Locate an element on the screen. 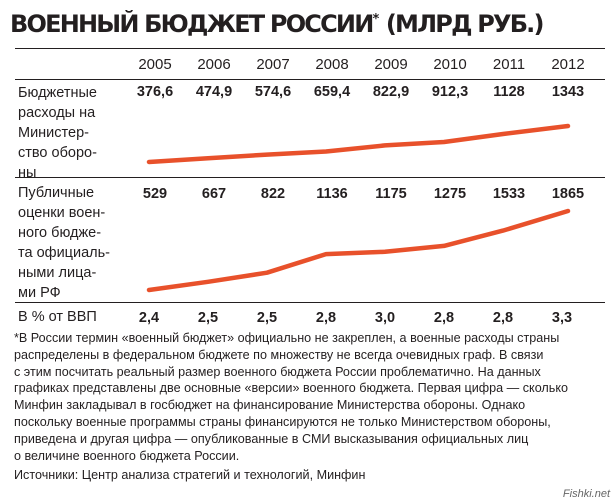 The height and width of the screenshot is (503, 616). year-label: 2006 is located at coordinates (214, 64).